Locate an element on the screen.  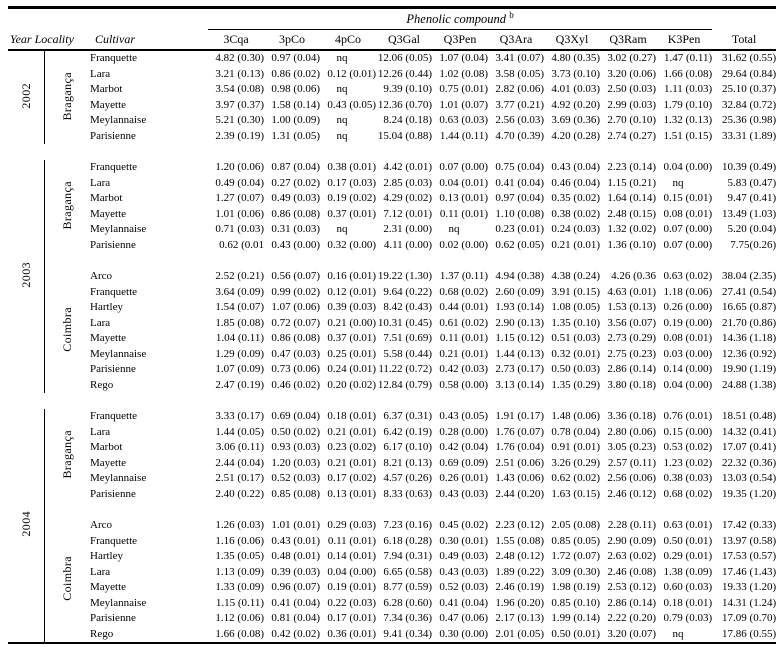
value-cell: 1.72 (0.07) is located at coordinates (575, 556).